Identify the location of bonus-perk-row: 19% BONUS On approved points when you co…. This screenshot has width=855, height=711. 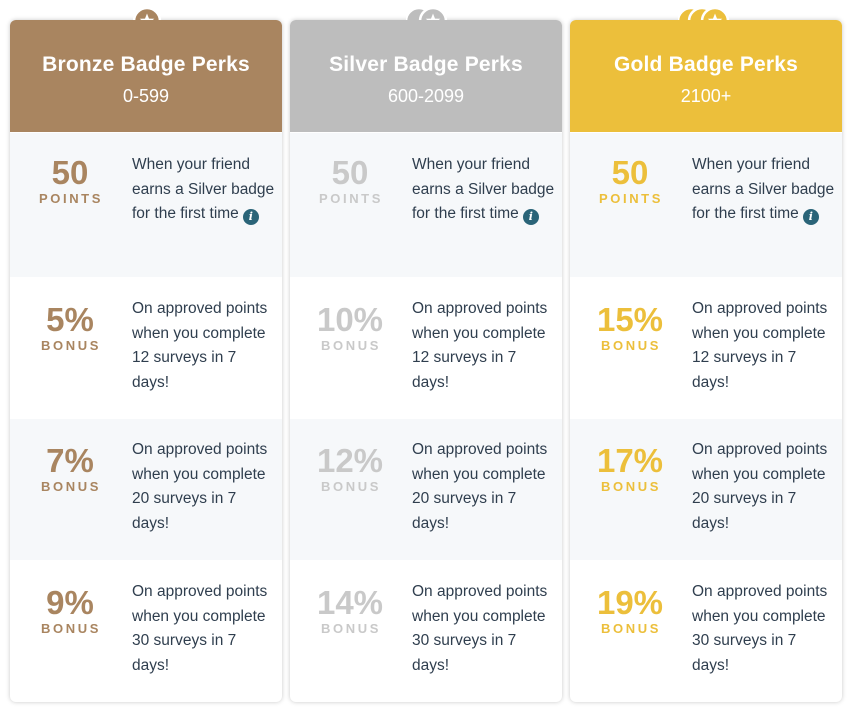
(706, 631).